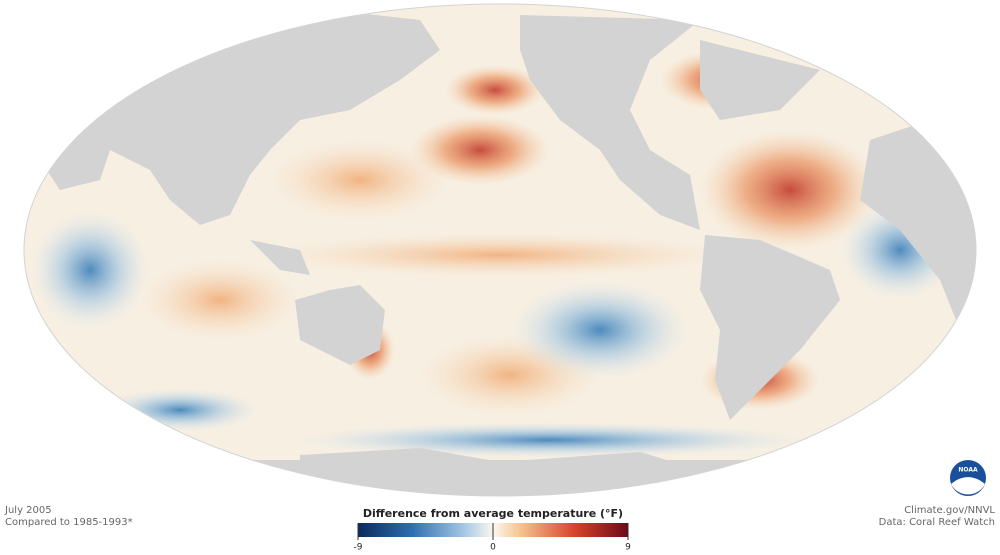 The width and height of the screenshot is (1000, 555). I want to click on tick-label: -9, so click(358, 548).